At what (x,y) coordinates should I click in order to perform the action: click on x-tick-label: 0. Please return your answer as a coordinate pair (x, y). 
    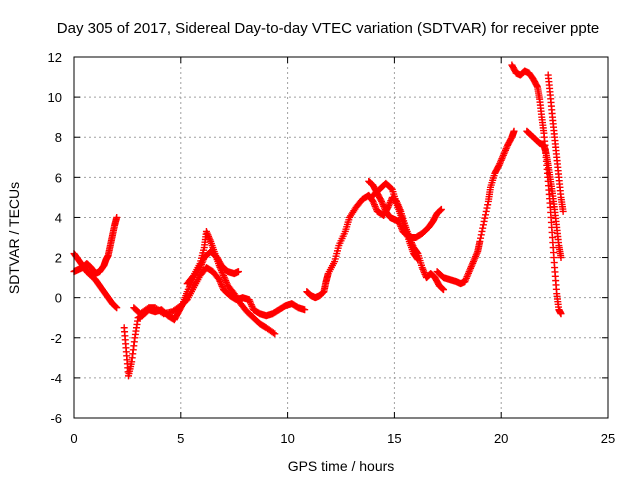
    Looking at the image, I should click on (73, 438).